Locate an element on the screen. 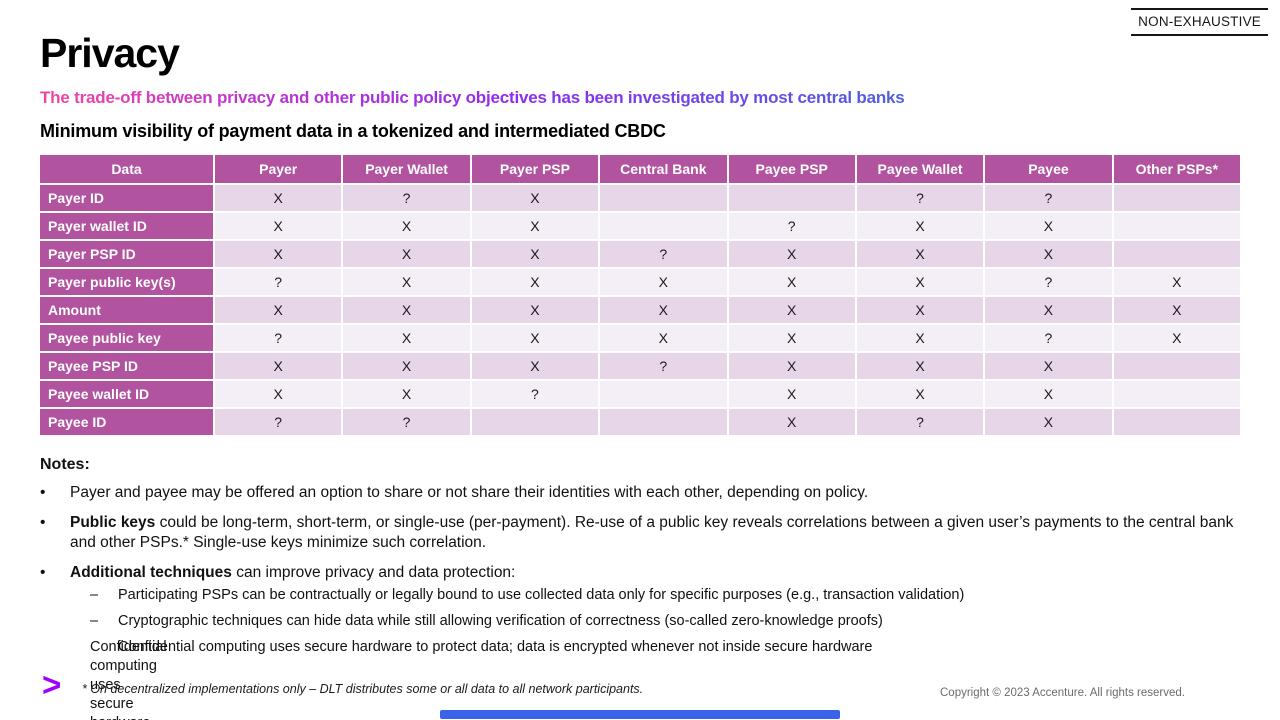 Image resolution: width=1280 pixels, height=720 pixels. row-label: Payer wallet ID is located at coordinates (126, 226).